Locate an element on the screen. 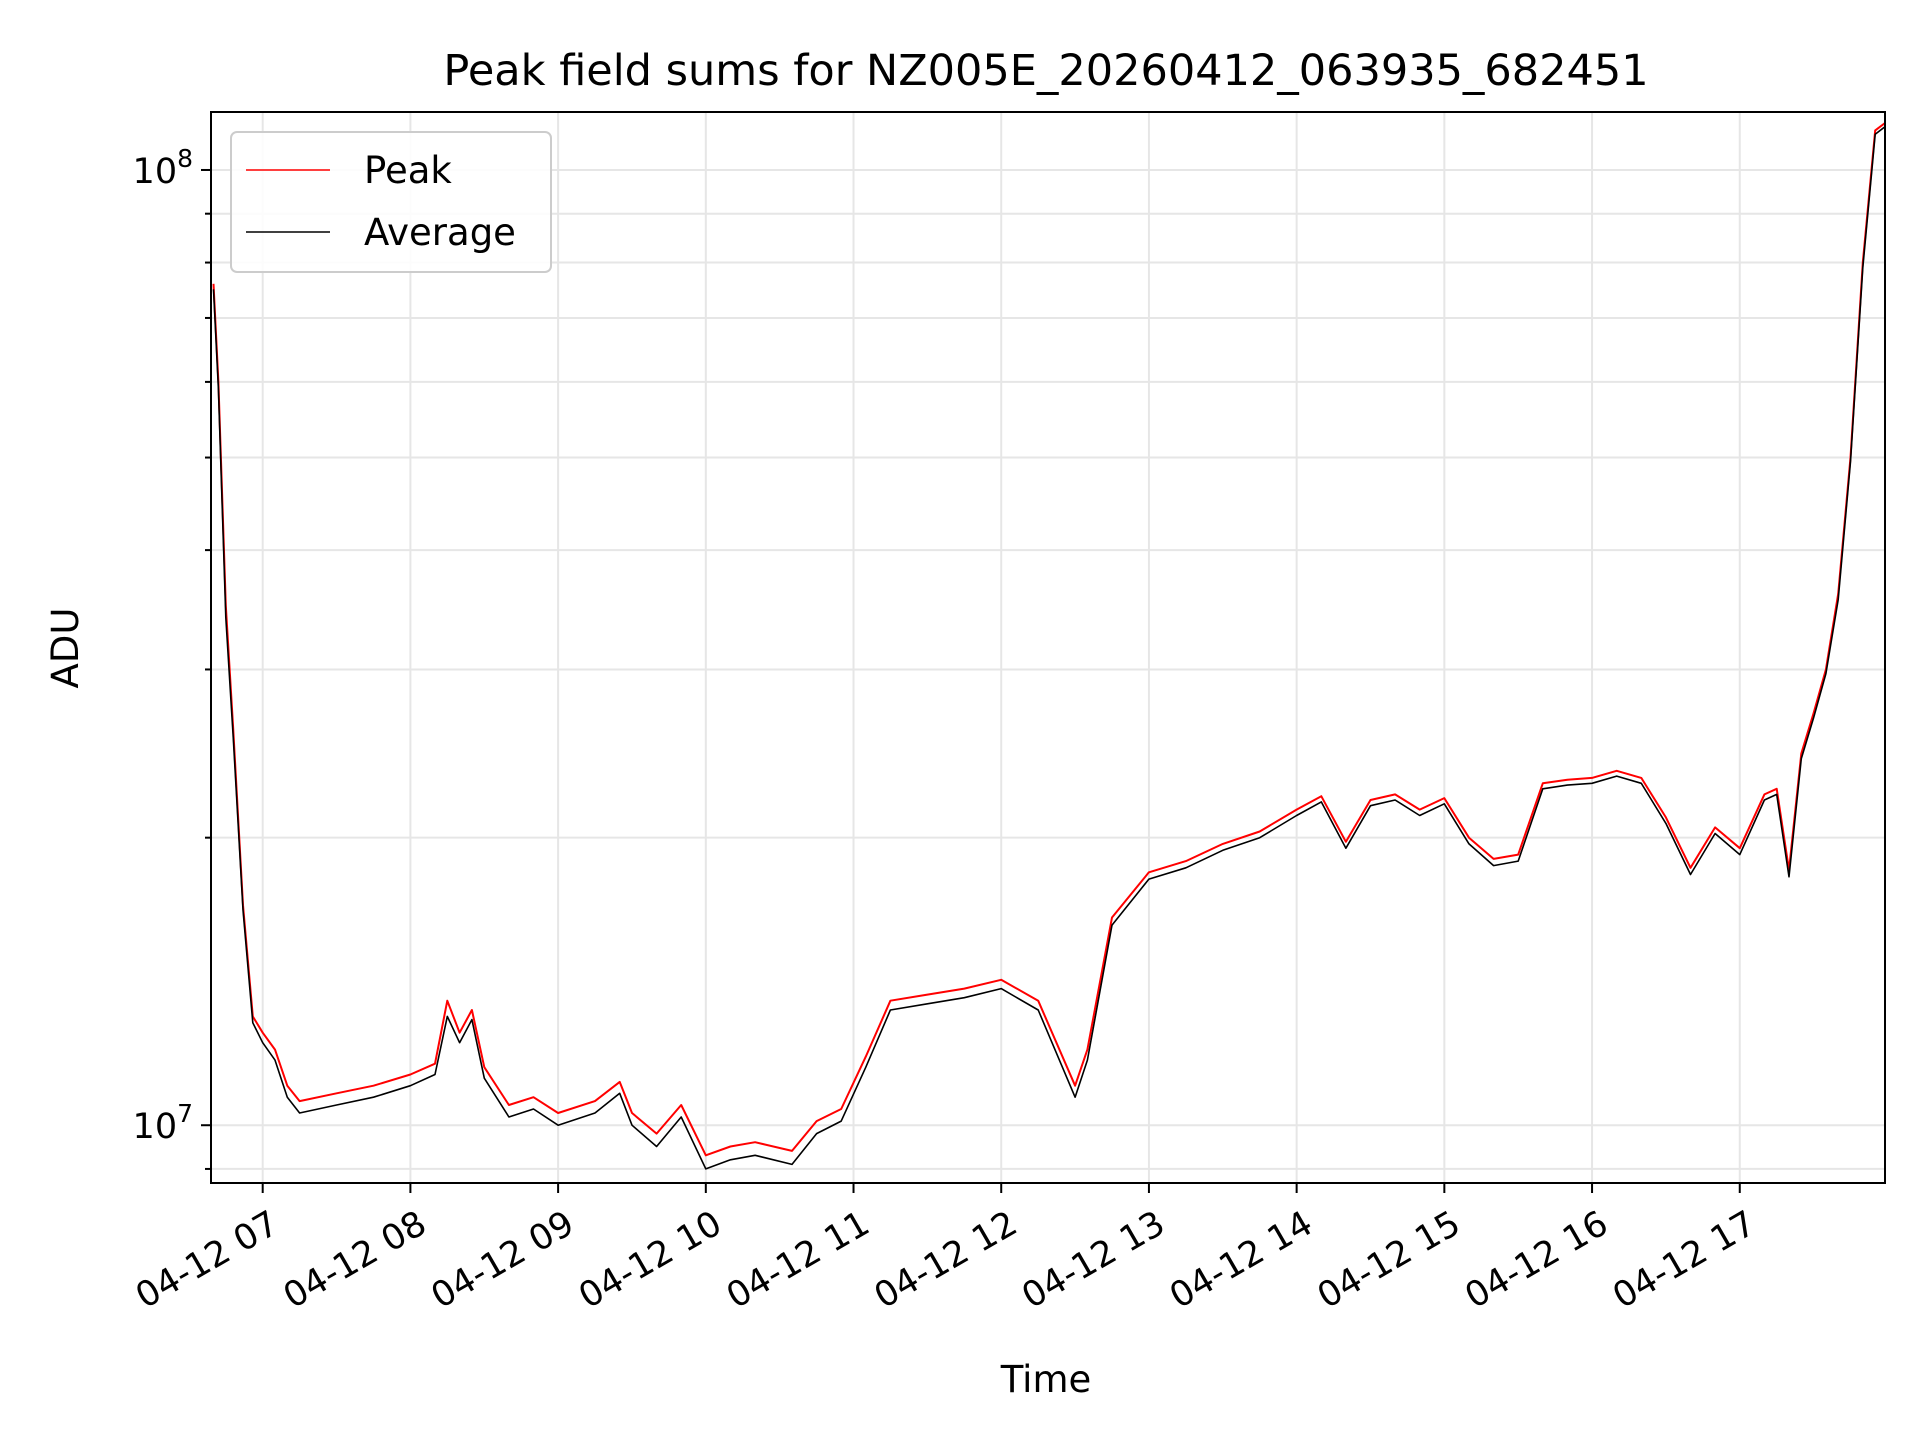 Image resolution: width=1920 pixels, height=1440 pixels. legend-label-average: Average is located at coordinates (440, 232).